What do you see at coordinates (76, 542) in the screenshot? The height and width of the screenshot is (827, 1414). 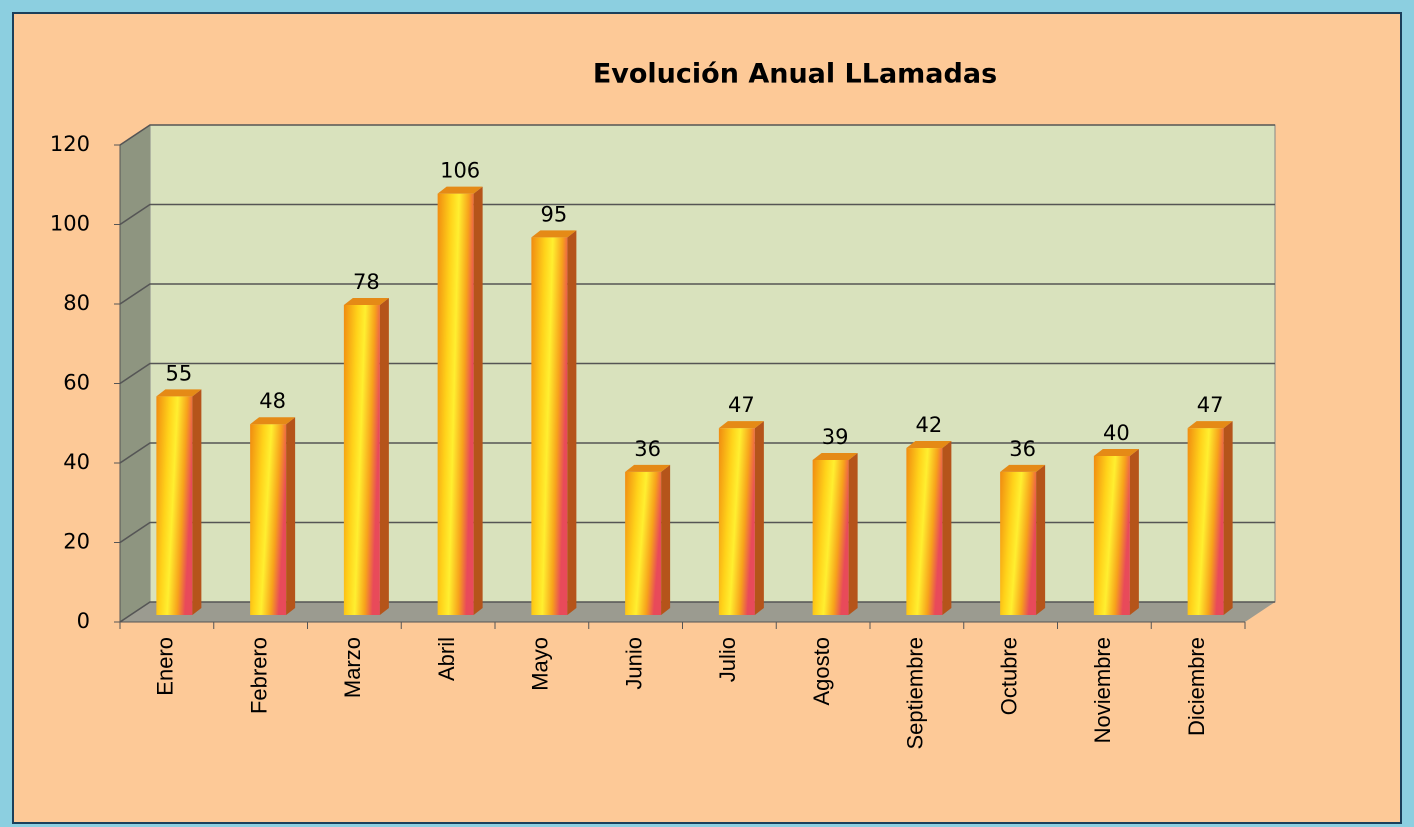 I see `y-tick-label: 20` at bounding box center [76, 542].